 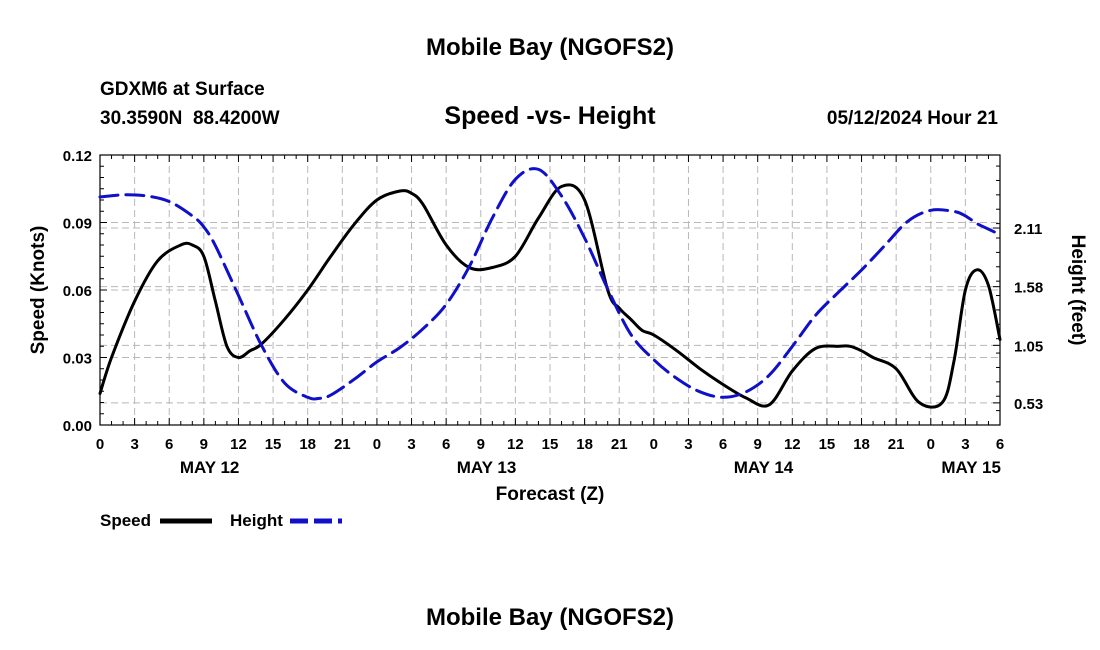 I want to click on y-left-tick-label: 0.09, so click(x=77, y=224).